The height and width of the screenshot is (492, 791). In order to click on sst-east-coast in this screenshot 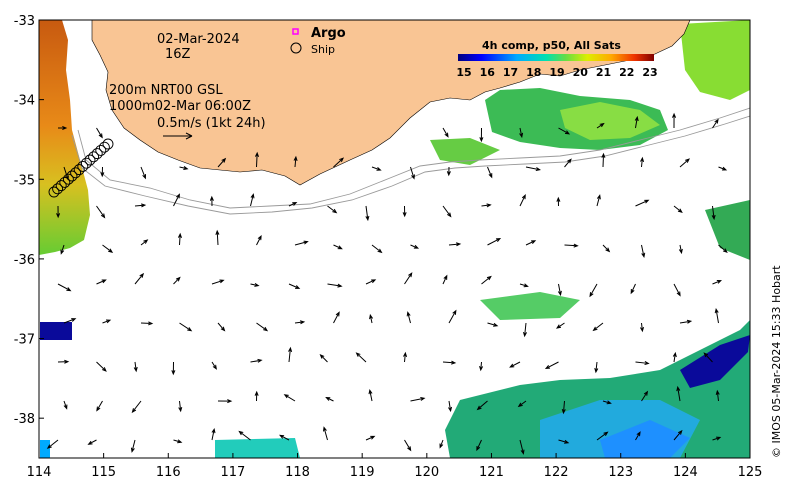, I will do `click(715, 60)`.